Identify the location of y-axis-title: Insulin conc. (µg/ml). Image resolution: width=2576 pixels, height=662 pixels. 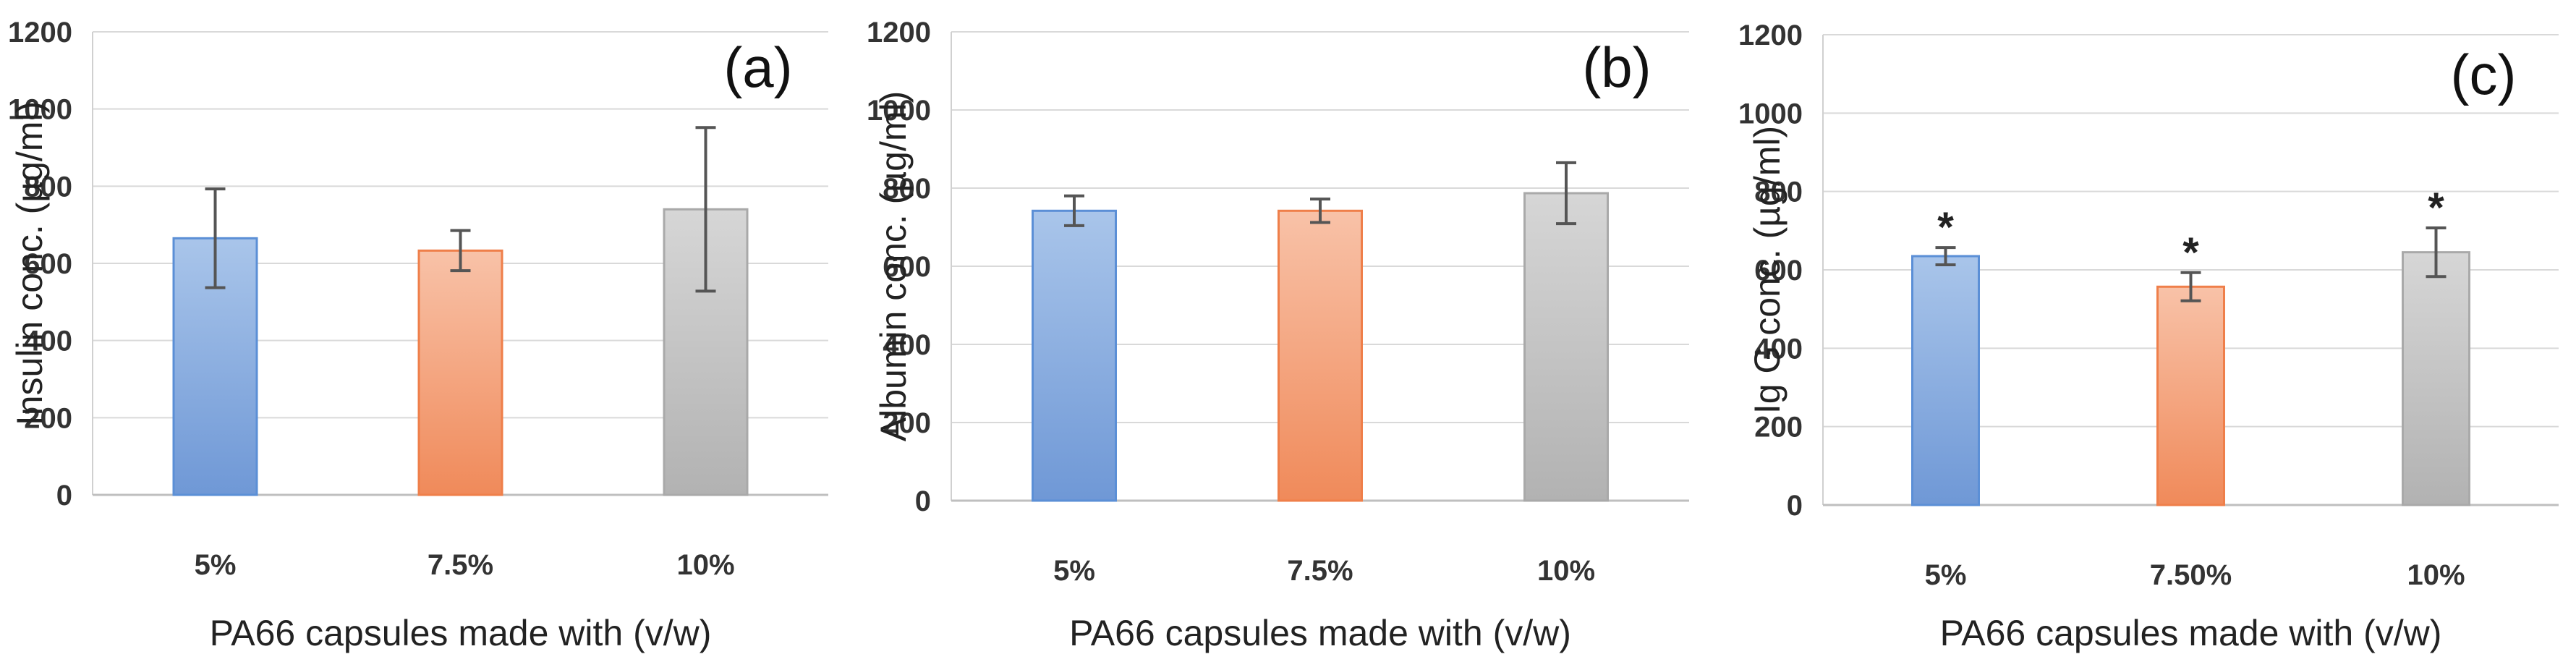
(29, 263).